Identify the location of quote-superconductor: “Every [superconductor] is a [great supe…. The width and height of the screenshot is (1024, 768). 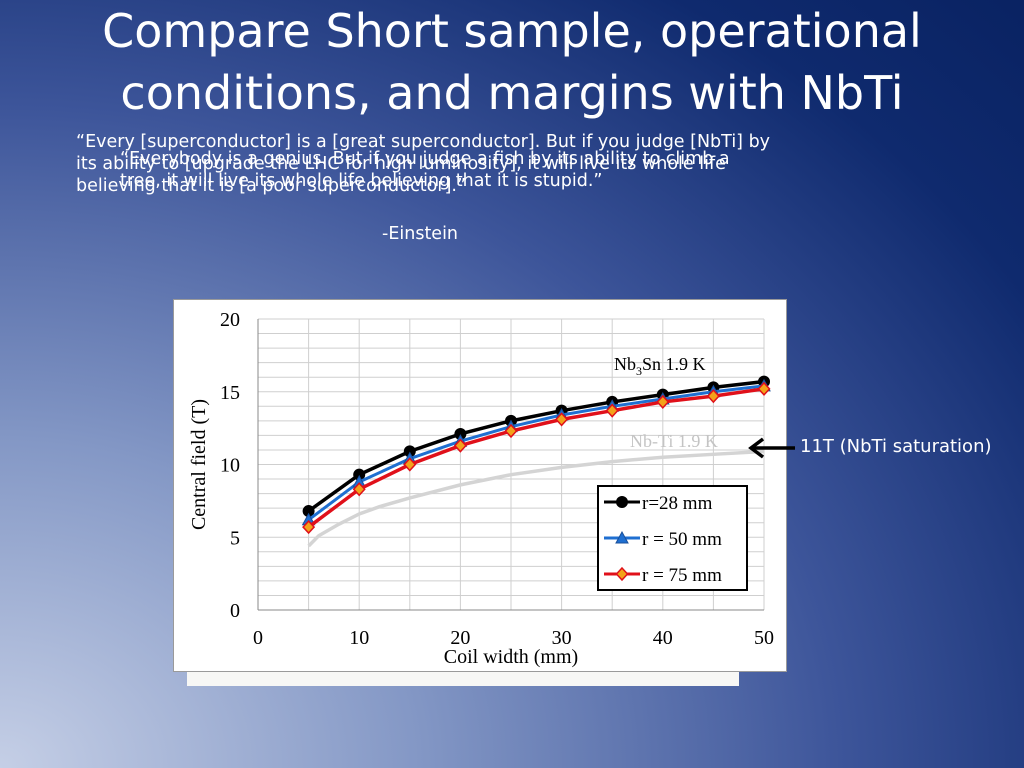
(423, 164).